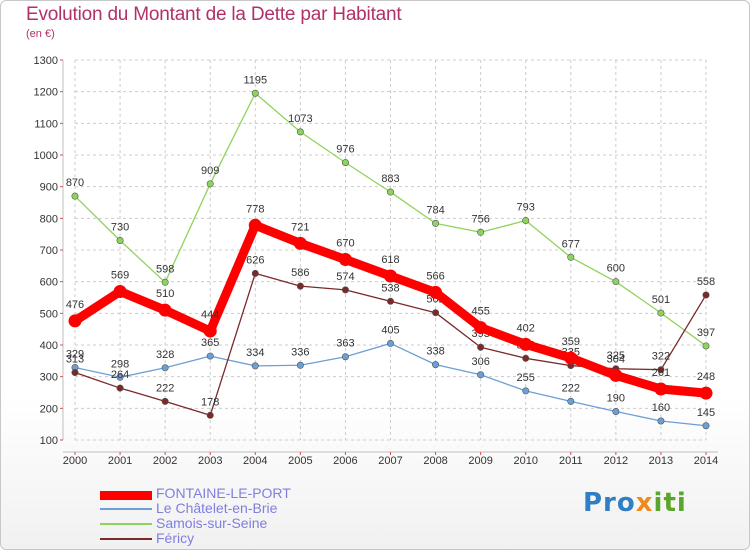 This screenshot has width=750, height=550. I want to click on y-tick-label: 800, so click(49, 219).